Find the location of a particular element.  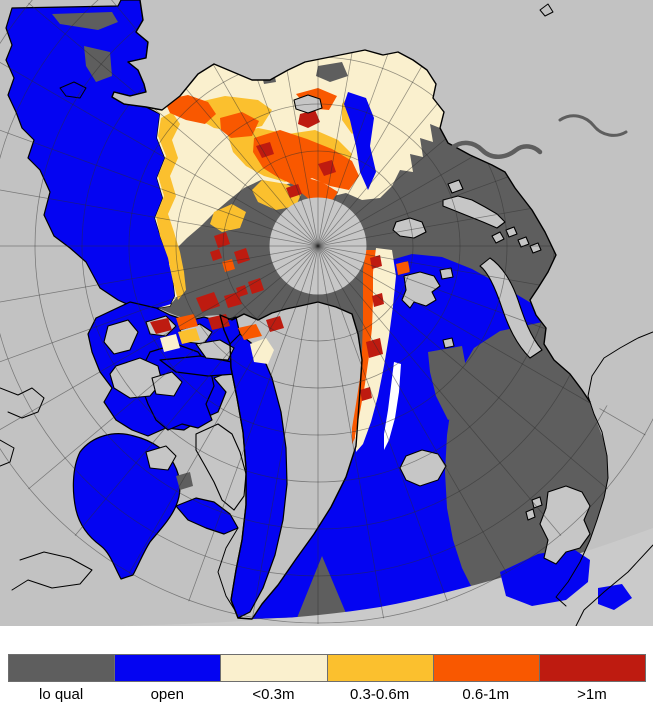

legend-label-open: open is located at coordinates (167, 694).